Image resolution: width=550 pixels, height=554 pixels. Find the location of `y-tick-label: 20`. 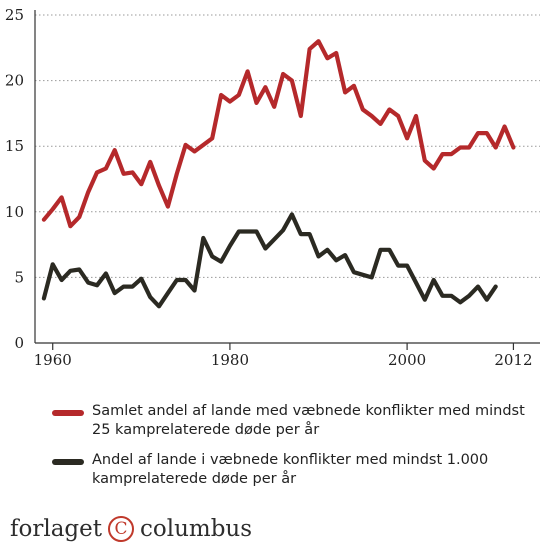

y-tick-label: 20 is located at coordinates (14, 81).